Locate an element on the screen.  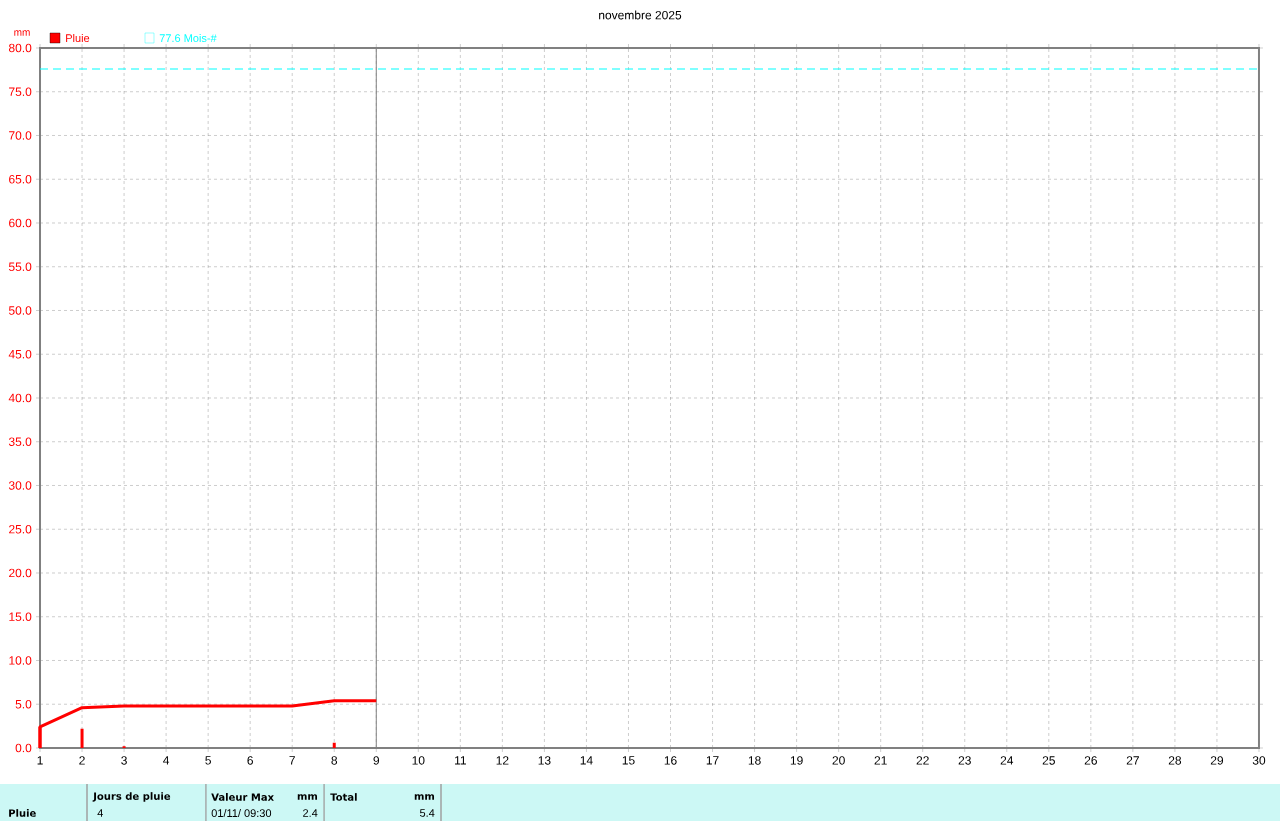
x-tick-label: 28 is located at coordinates (1175, 760).